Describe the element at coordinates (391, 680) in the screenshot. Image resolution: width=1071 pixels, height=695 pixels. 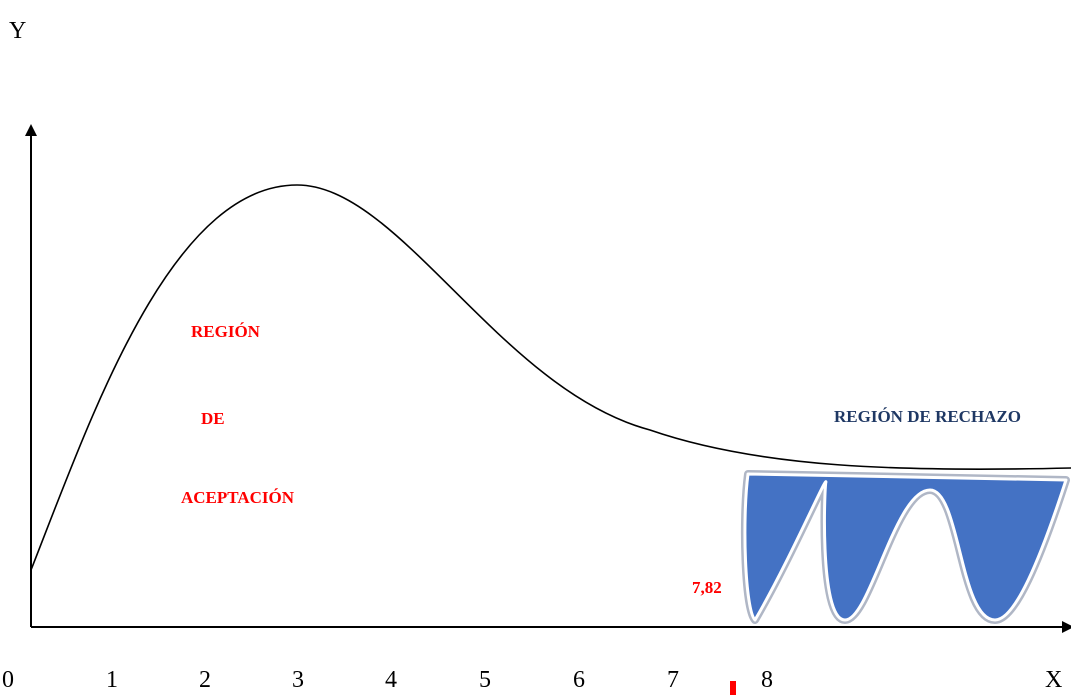
I see `x-tick-label: 4` at that location.